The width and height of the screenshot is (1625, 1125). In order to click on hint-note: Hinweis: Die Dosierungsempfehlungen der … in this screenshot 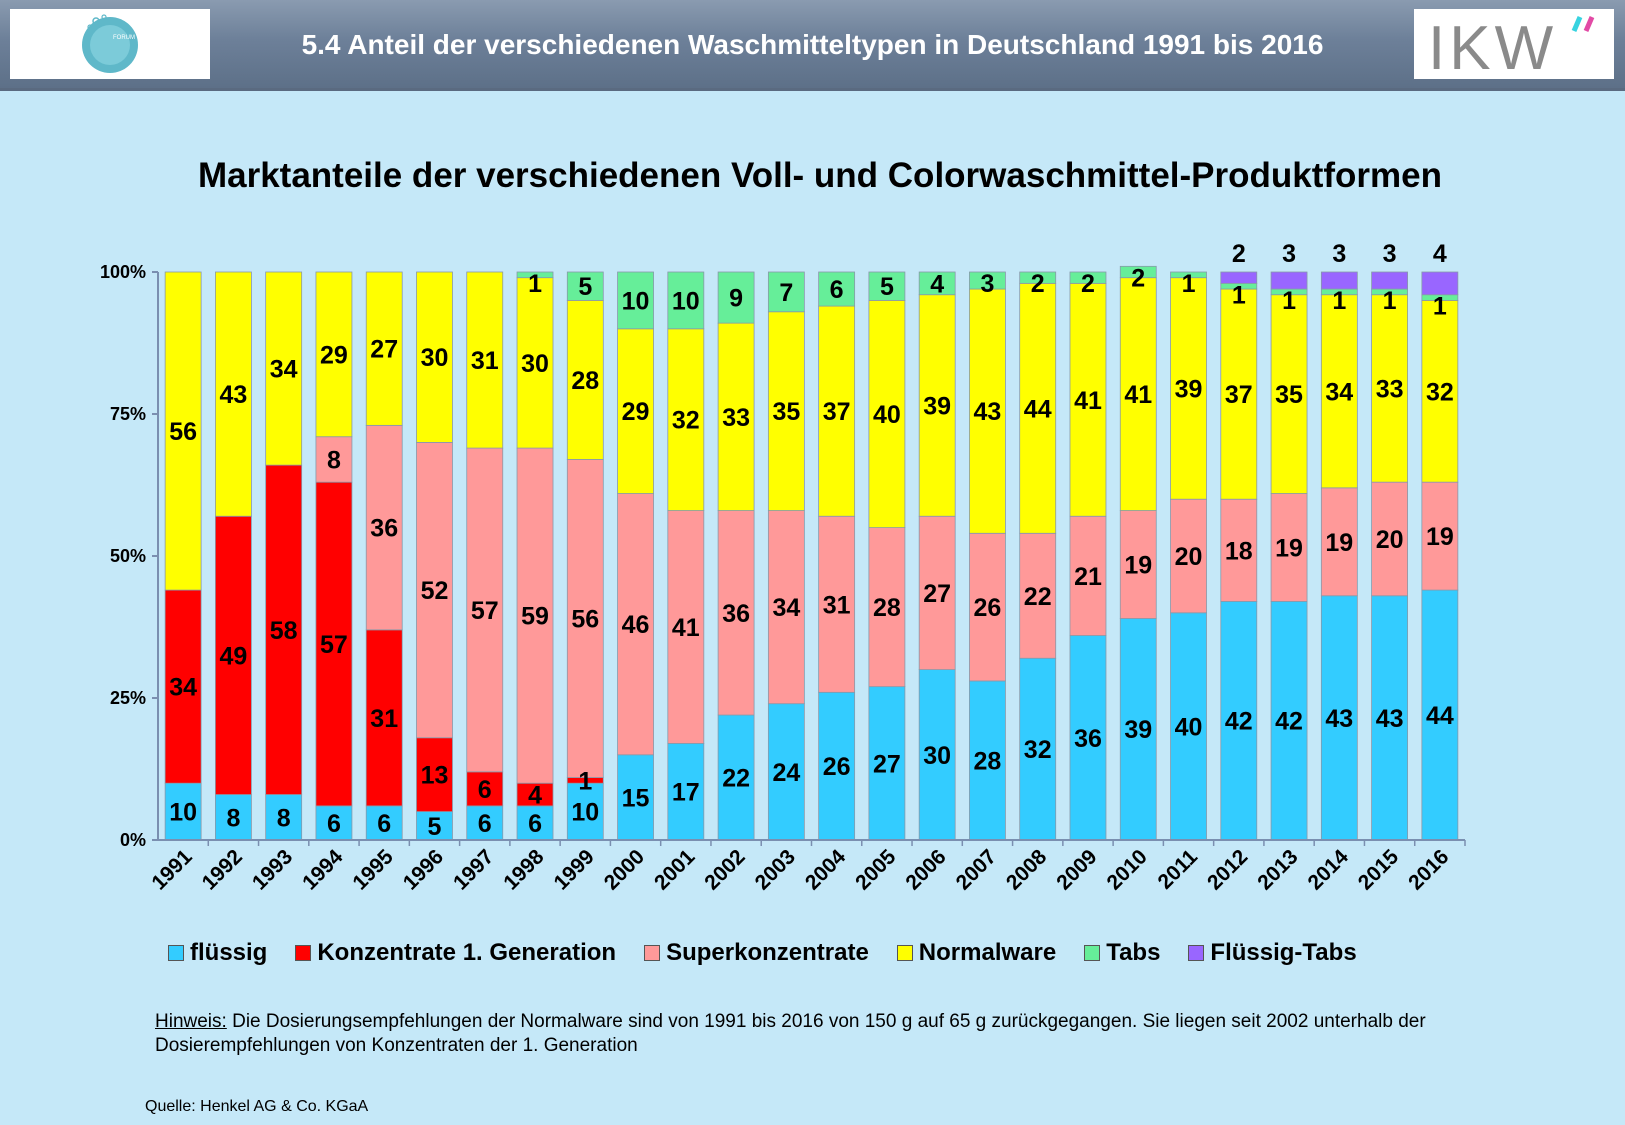, I will do `click(805, 1034)`.